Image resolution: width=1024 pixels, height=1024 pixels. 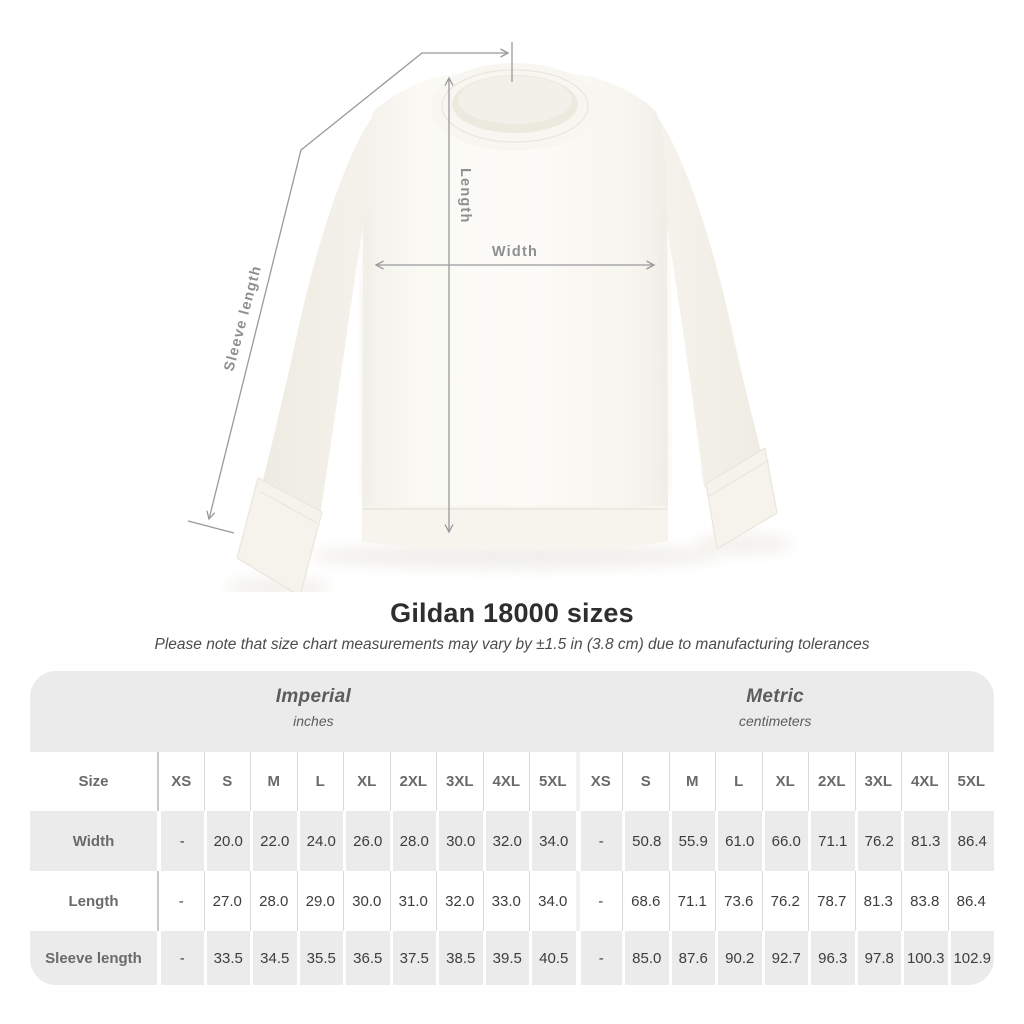 I want to click on value-cell: 30.0, so click(x=366, y=901).